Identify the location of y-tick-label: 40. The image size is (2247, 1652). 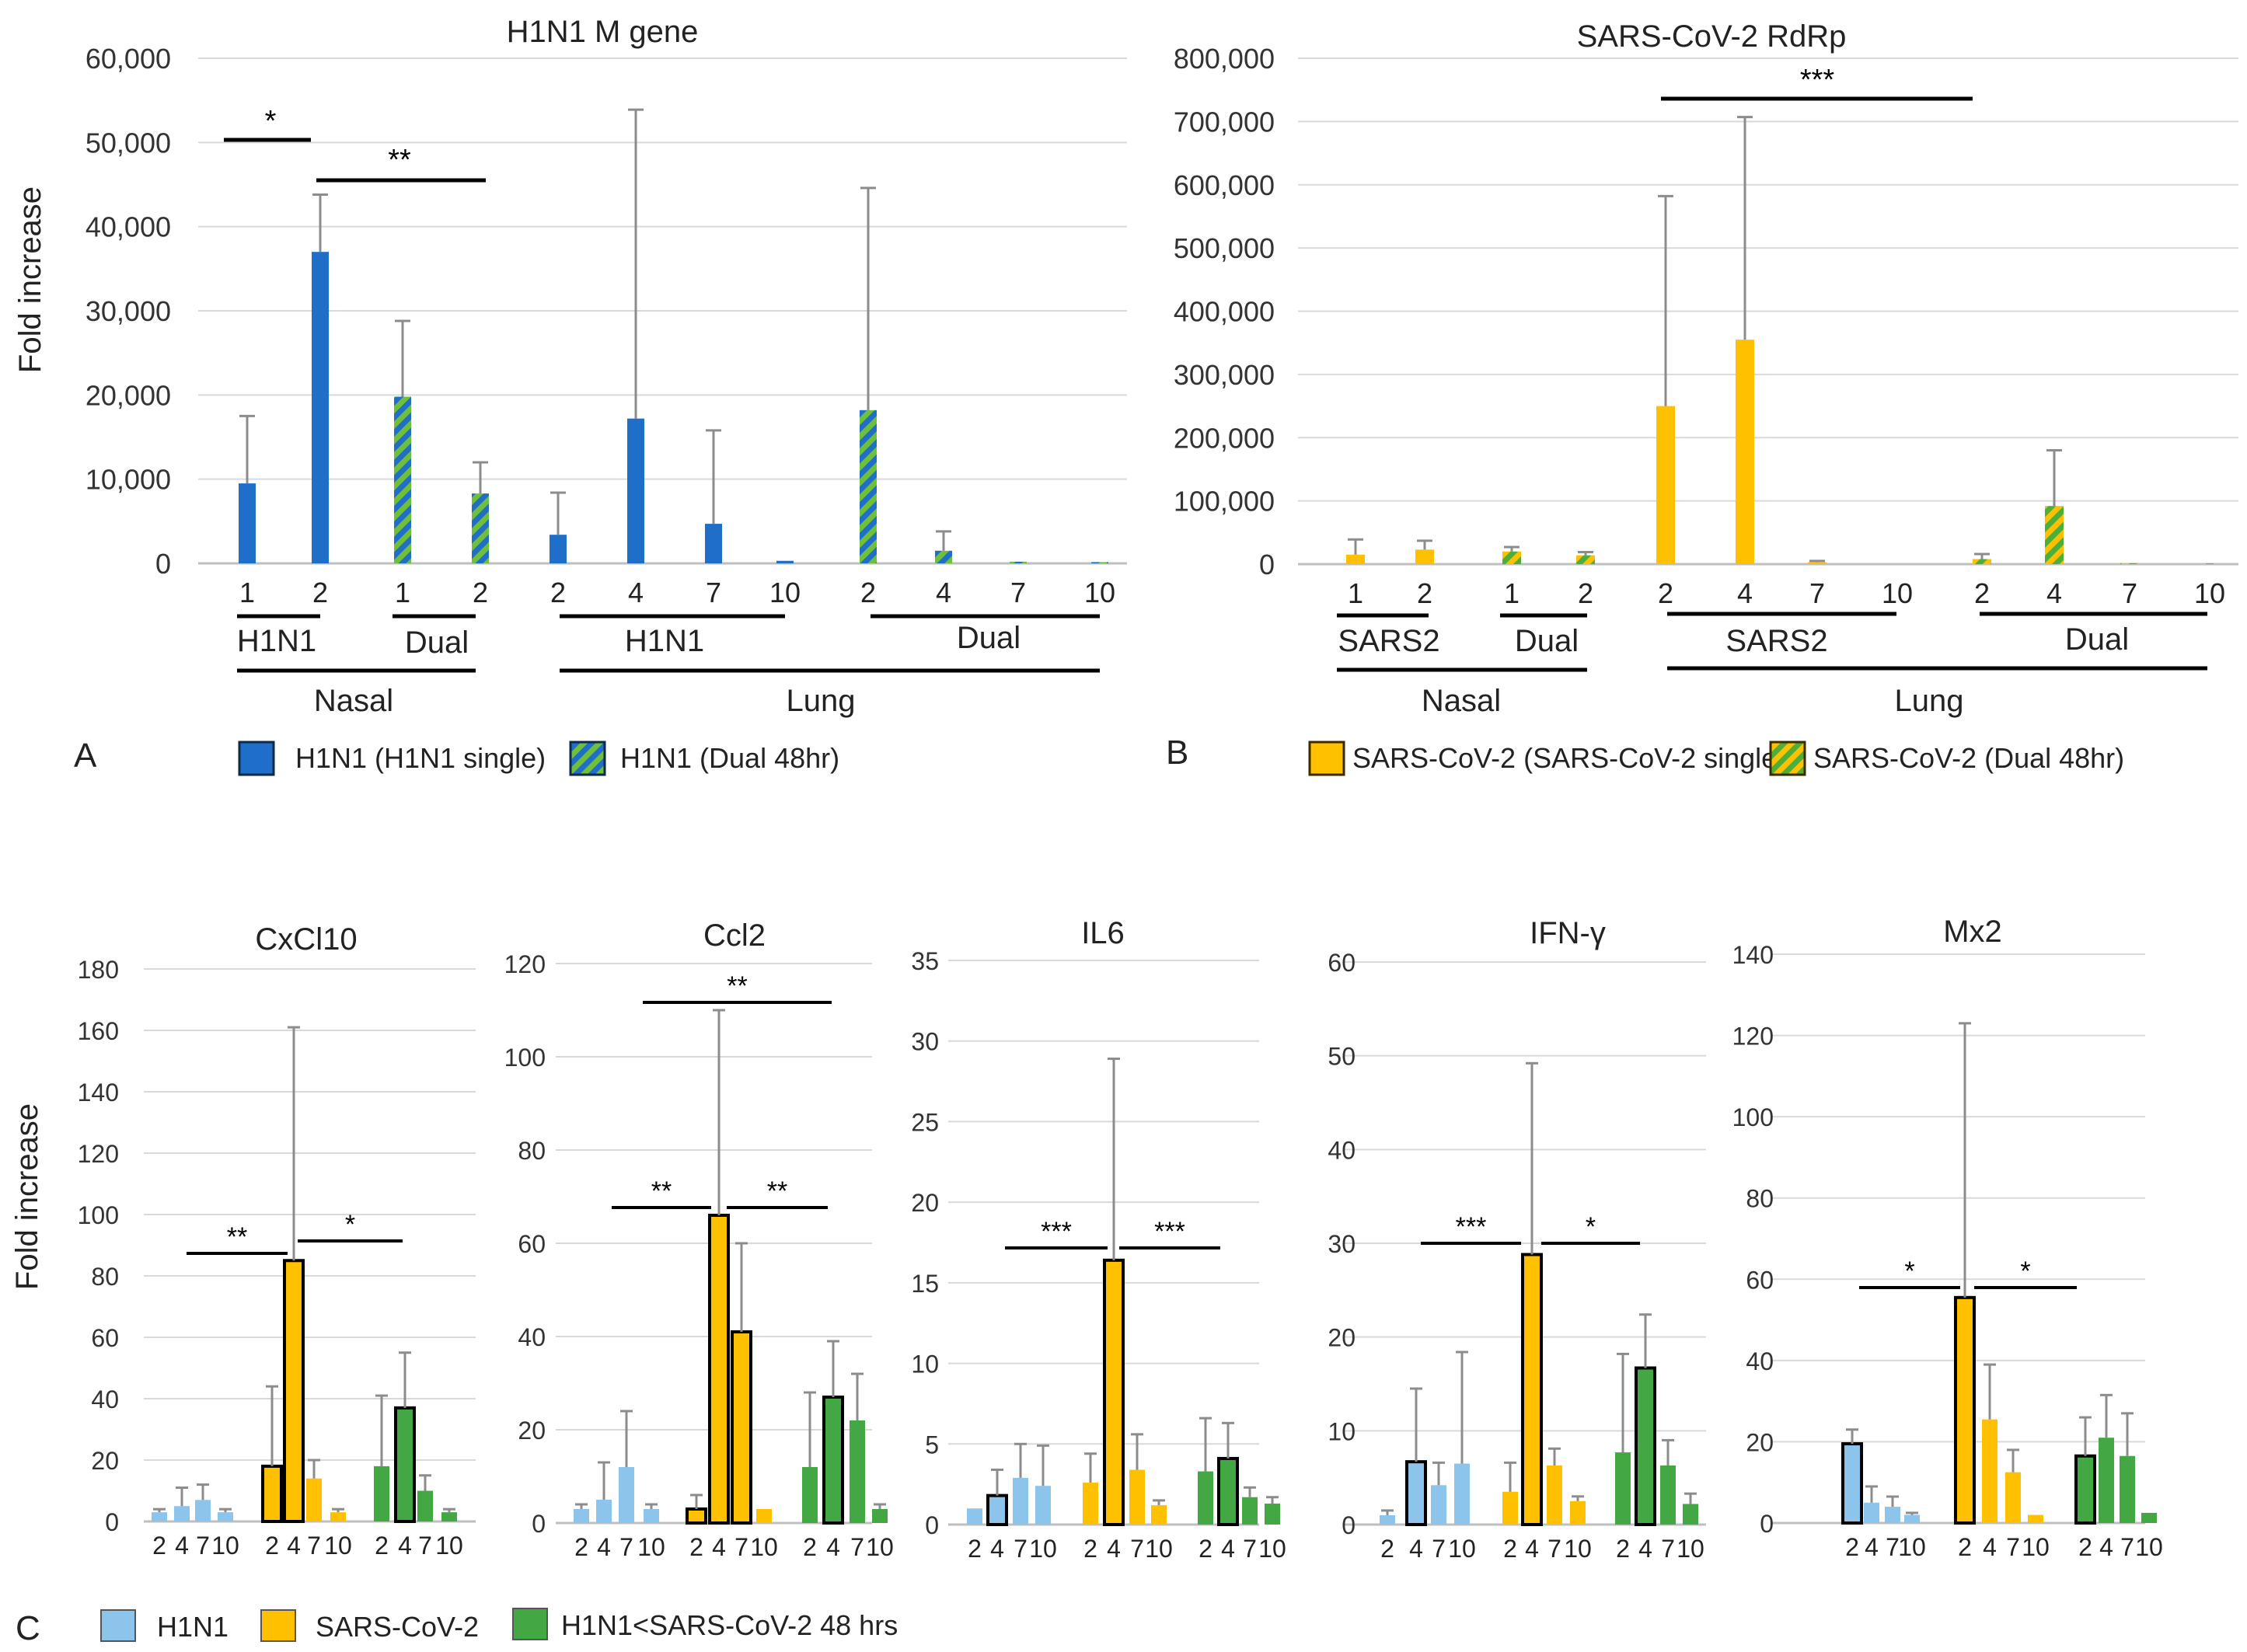
(1760, 1361).